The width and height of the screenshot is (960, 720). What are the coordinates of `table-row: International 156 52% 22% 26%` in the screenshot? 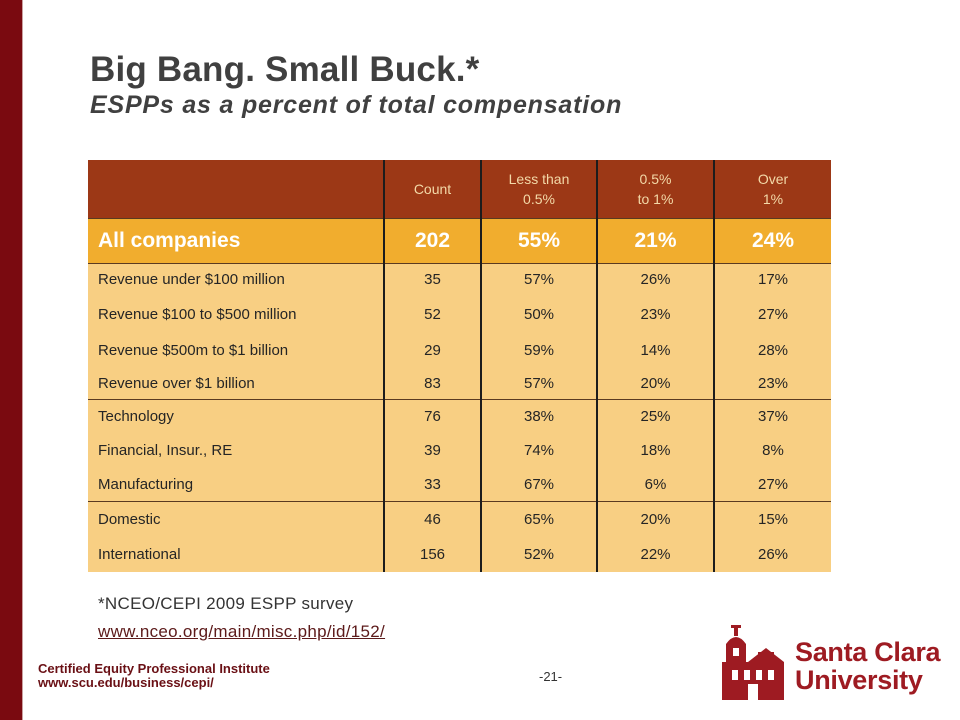 It's located at (459, 554).